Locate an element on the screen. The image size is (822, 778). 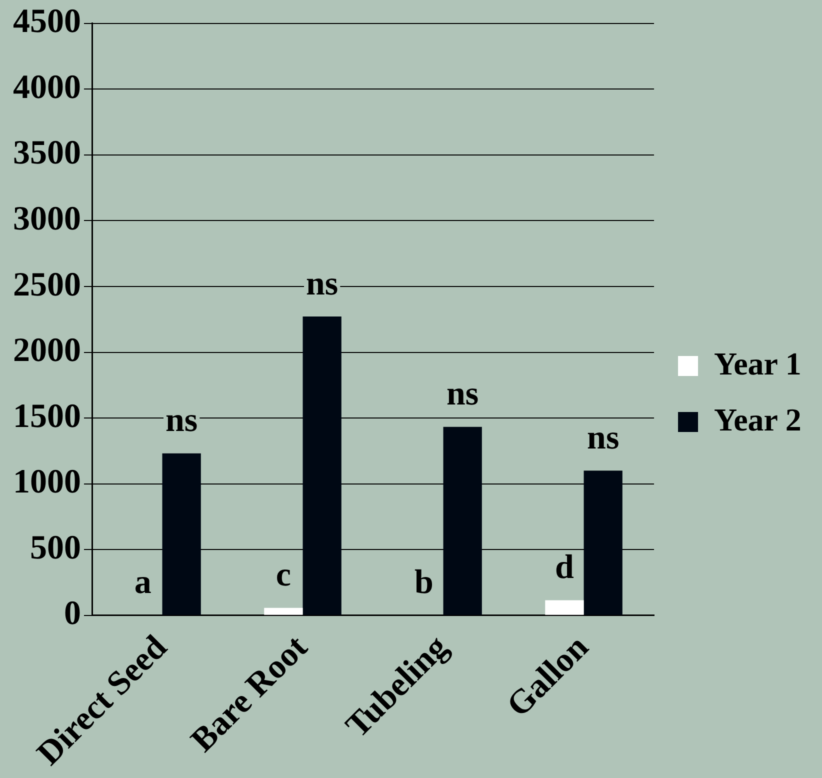
y-tick-label: 1000 is located at coordinates (47, 482).